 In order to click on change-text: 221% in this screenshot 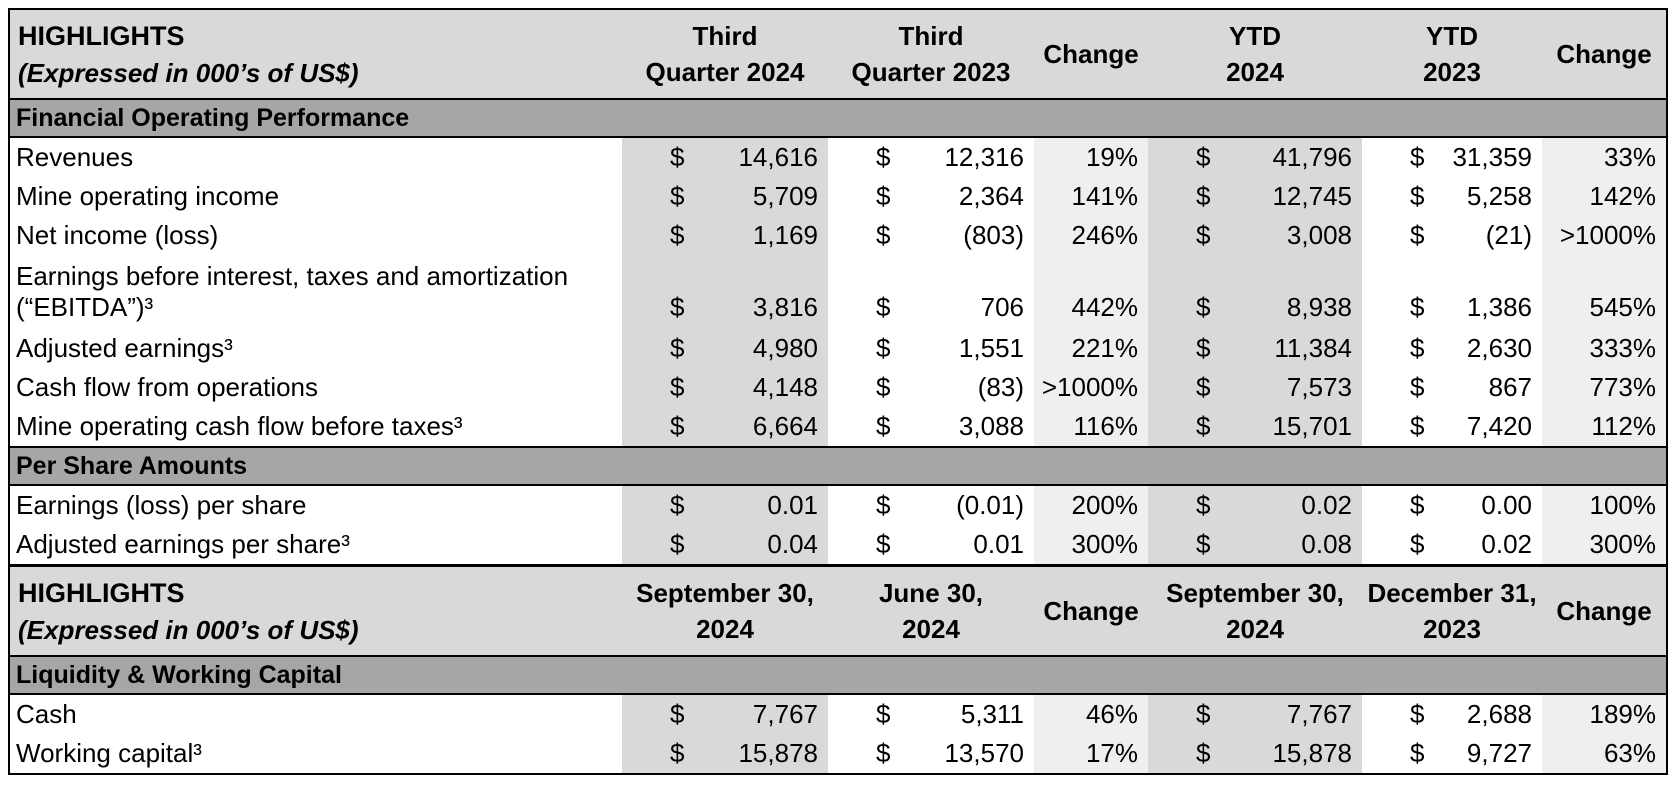, I will do `click(1105, 348)`.